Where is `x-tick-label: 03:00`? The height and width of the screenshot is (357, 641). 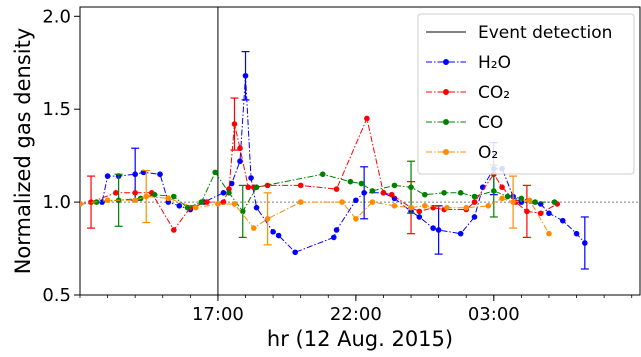 x-tick-label: 03:00 is located at coordinates (494, 314).